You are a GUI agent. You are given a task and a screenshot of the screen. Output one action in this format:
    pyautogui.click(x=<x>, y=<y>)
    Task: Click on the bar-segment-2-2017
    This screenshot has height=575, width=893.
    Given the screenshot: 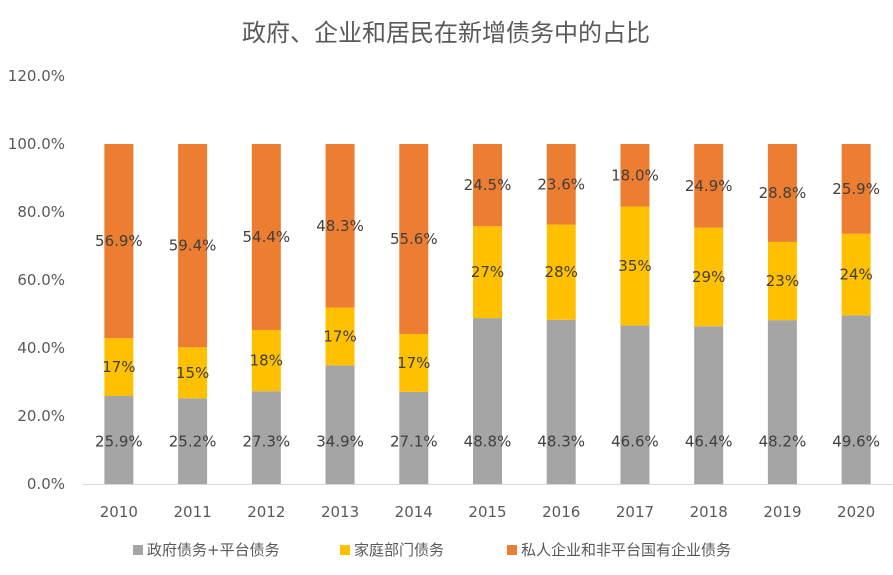 What is the action you would take?
    pyautogui.click(x=635, y=266)
    